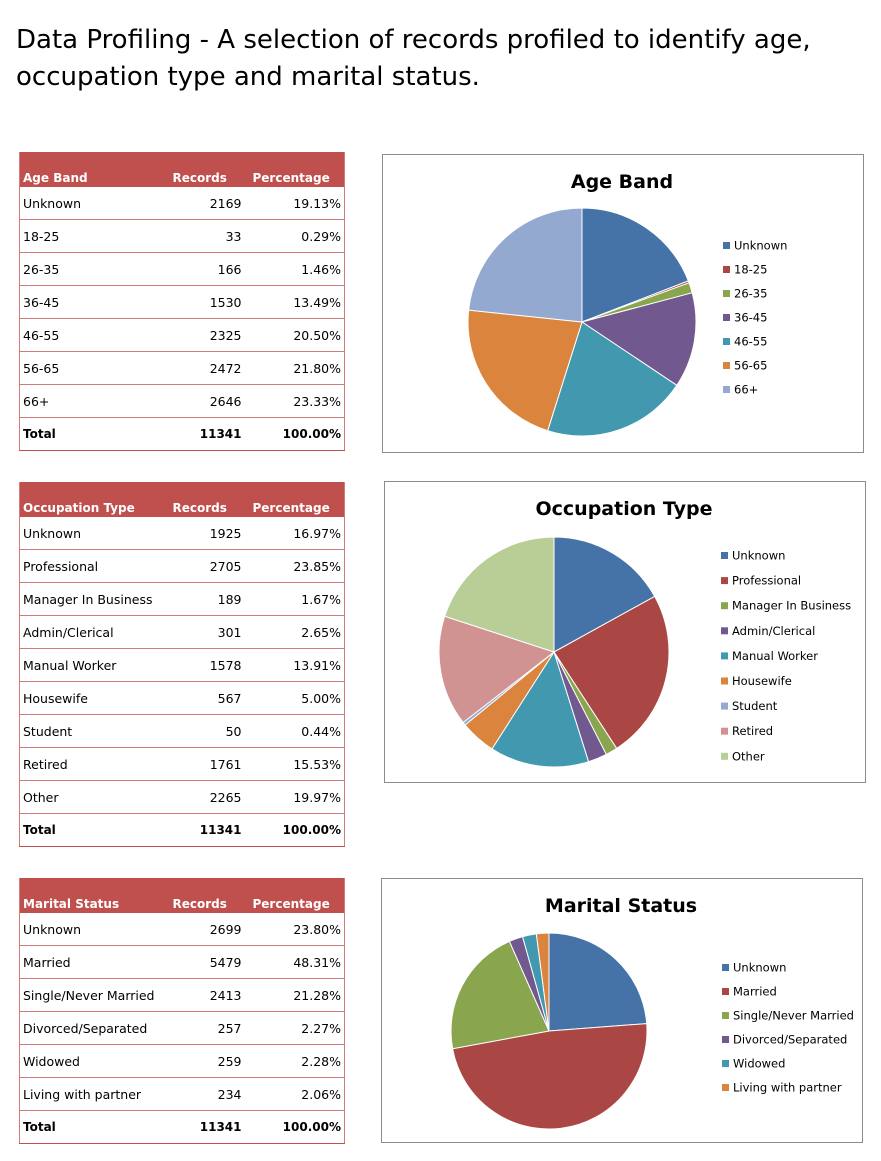 This screenshot has width=881, height=1161. What do you see at coordinates (294, 533) in the screenshot?
I see `table-cell: 16.97%` at bounding box center [294, 533].